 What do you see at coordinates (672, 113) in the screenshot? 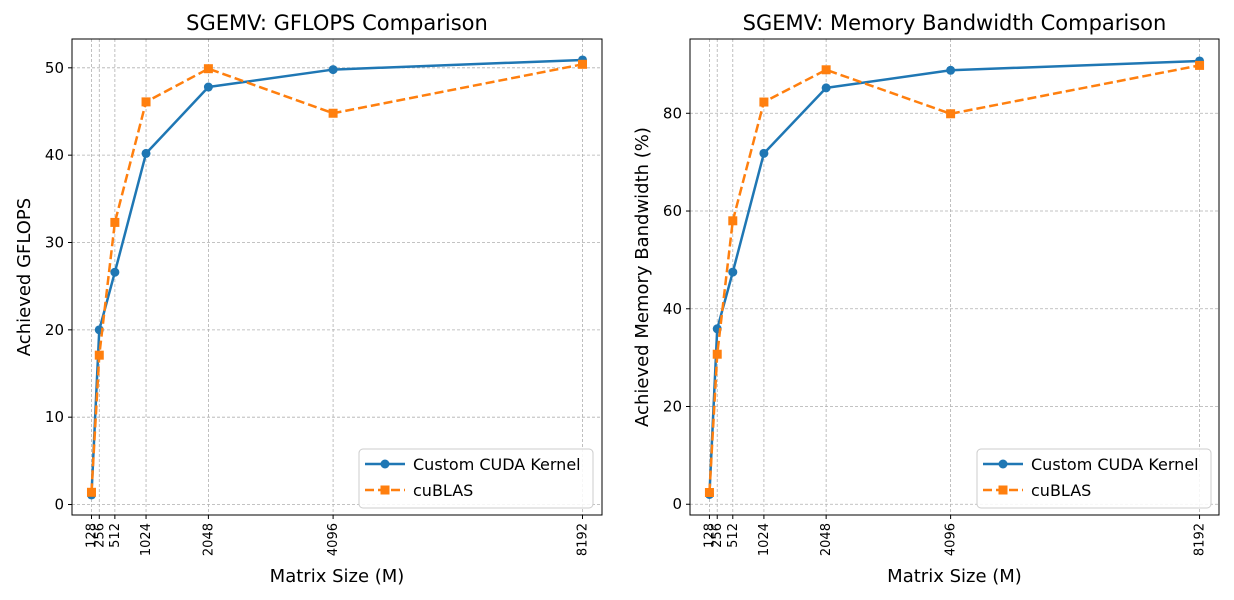
I see `y-tick-label: 80` at bounding box center [672, 113].